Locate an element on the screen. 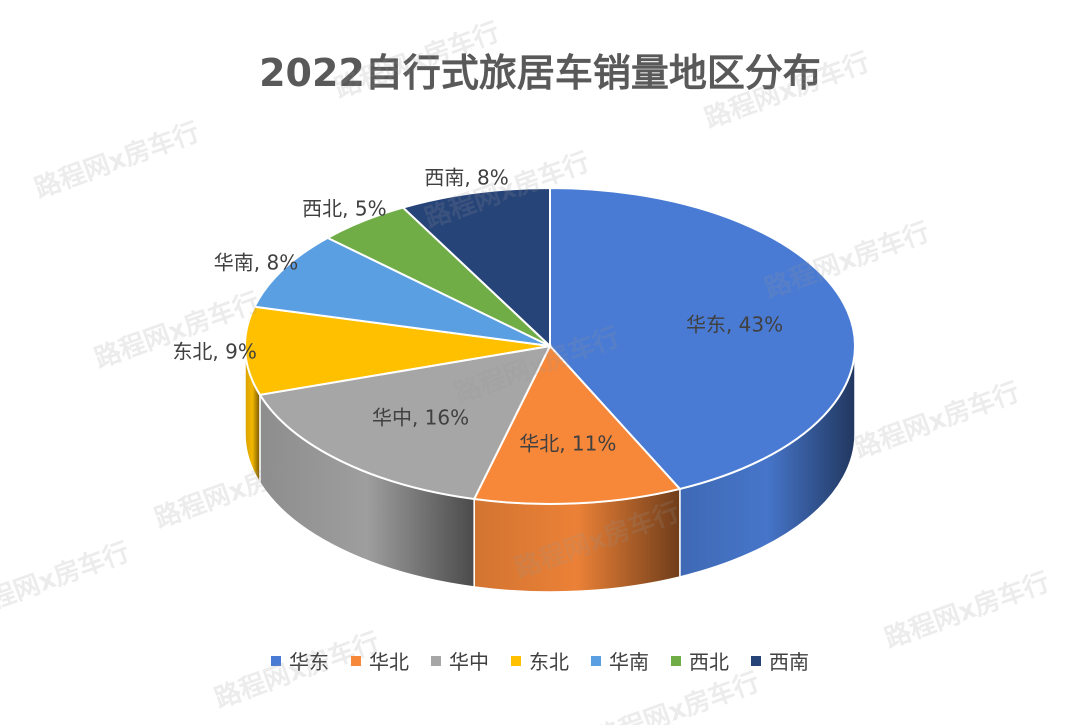 This screenshot has height=725, width=1080. legend-label: 华北 is located at coordinates (389, 662).